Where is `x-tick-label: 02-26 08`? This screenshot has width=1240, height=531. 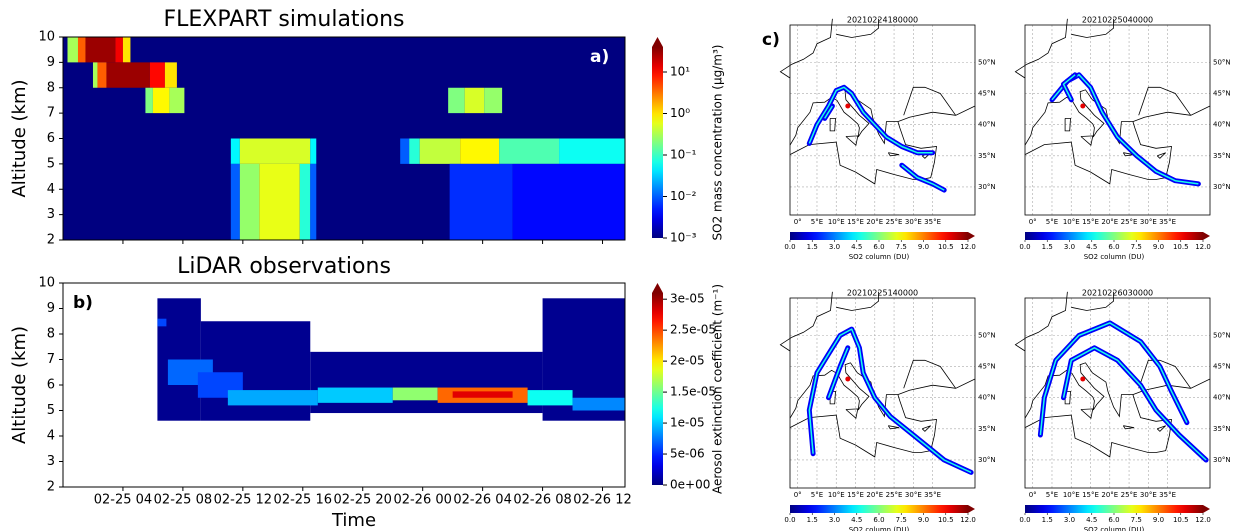 x-tick-label: 02-26 08 is located at coordinates (542, 500).